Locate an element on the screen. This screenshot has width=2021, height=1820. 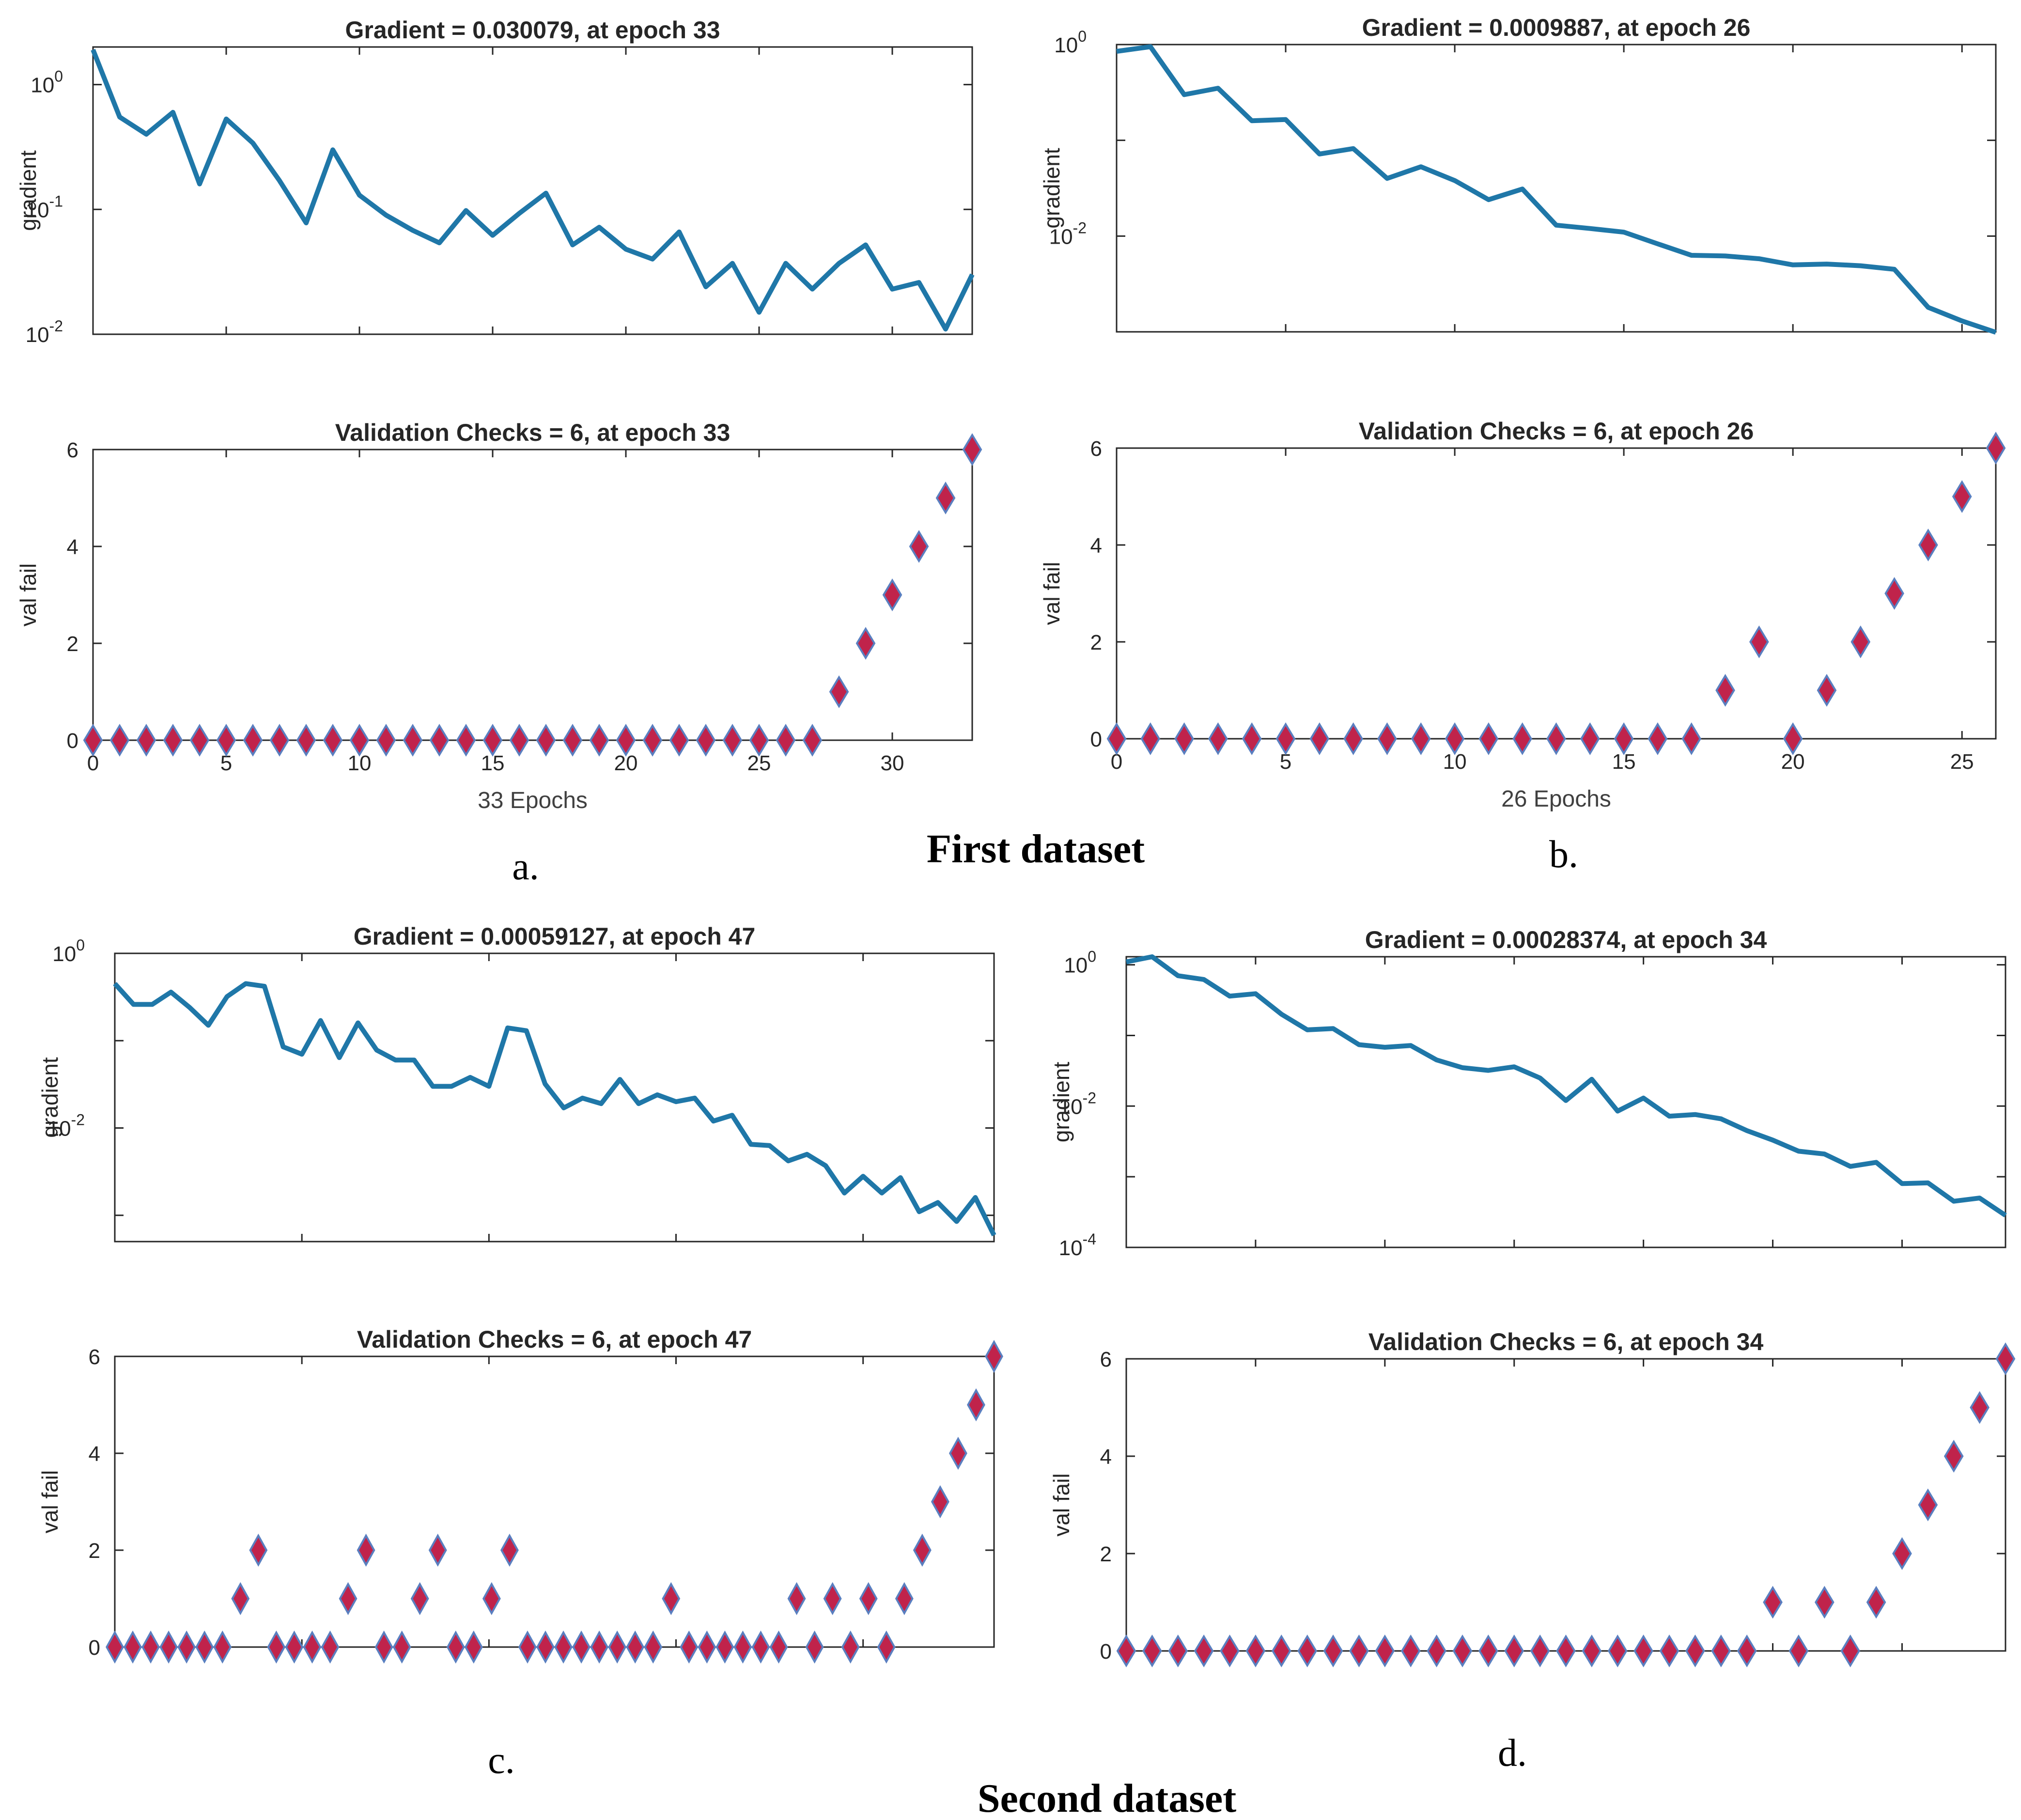
plot-title: Gradient = 0.0009887, at epoch 26 is located at coordinates (1556, 27).